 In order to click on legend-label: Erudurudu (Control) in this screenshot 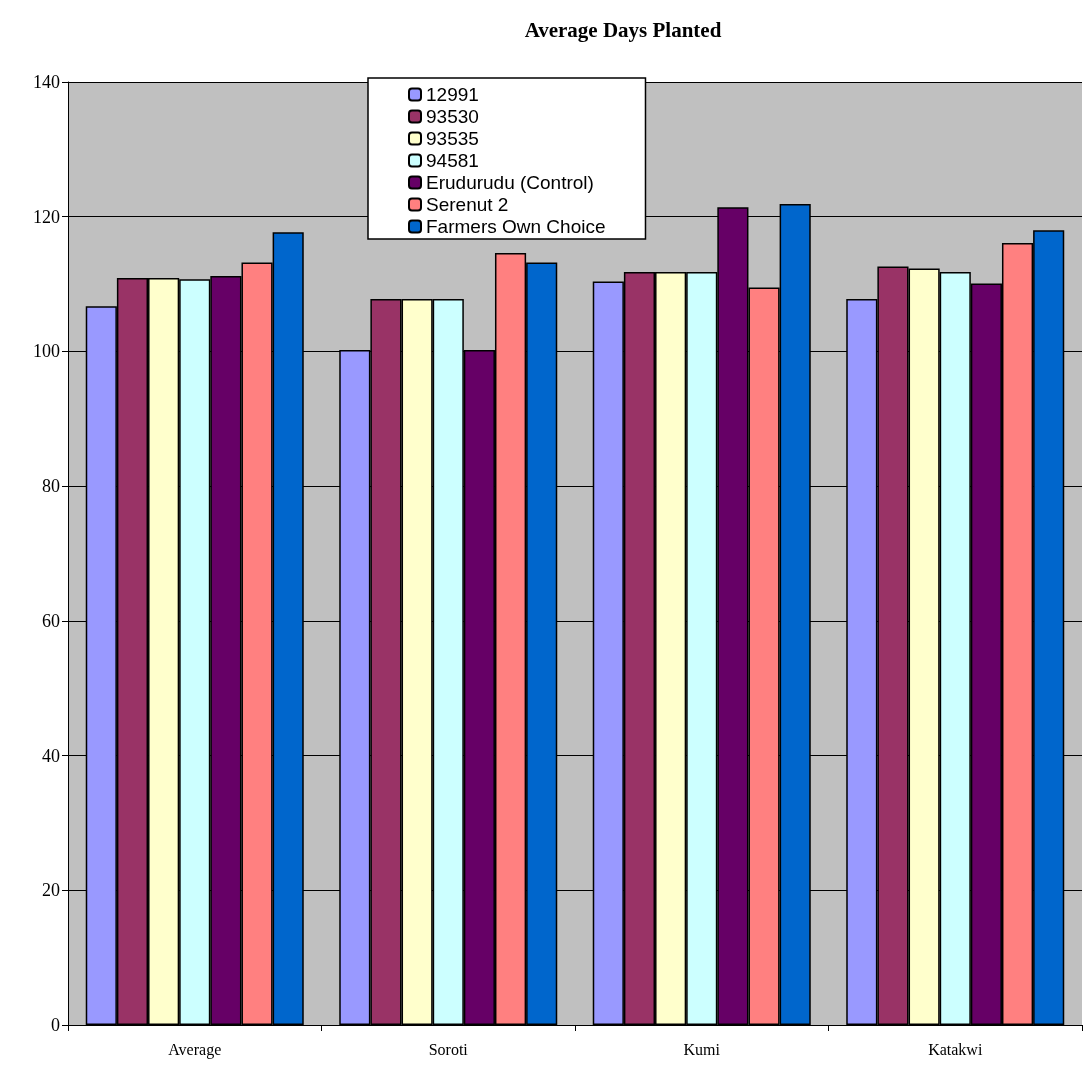, I will do `click(510, 182)`.